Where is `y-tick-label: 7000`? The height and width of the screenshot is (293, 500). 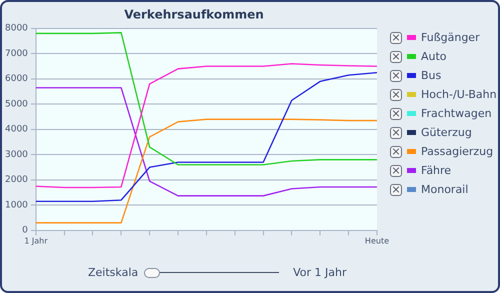 y-tick-label: 7000 is located at coordinates (16, 53).